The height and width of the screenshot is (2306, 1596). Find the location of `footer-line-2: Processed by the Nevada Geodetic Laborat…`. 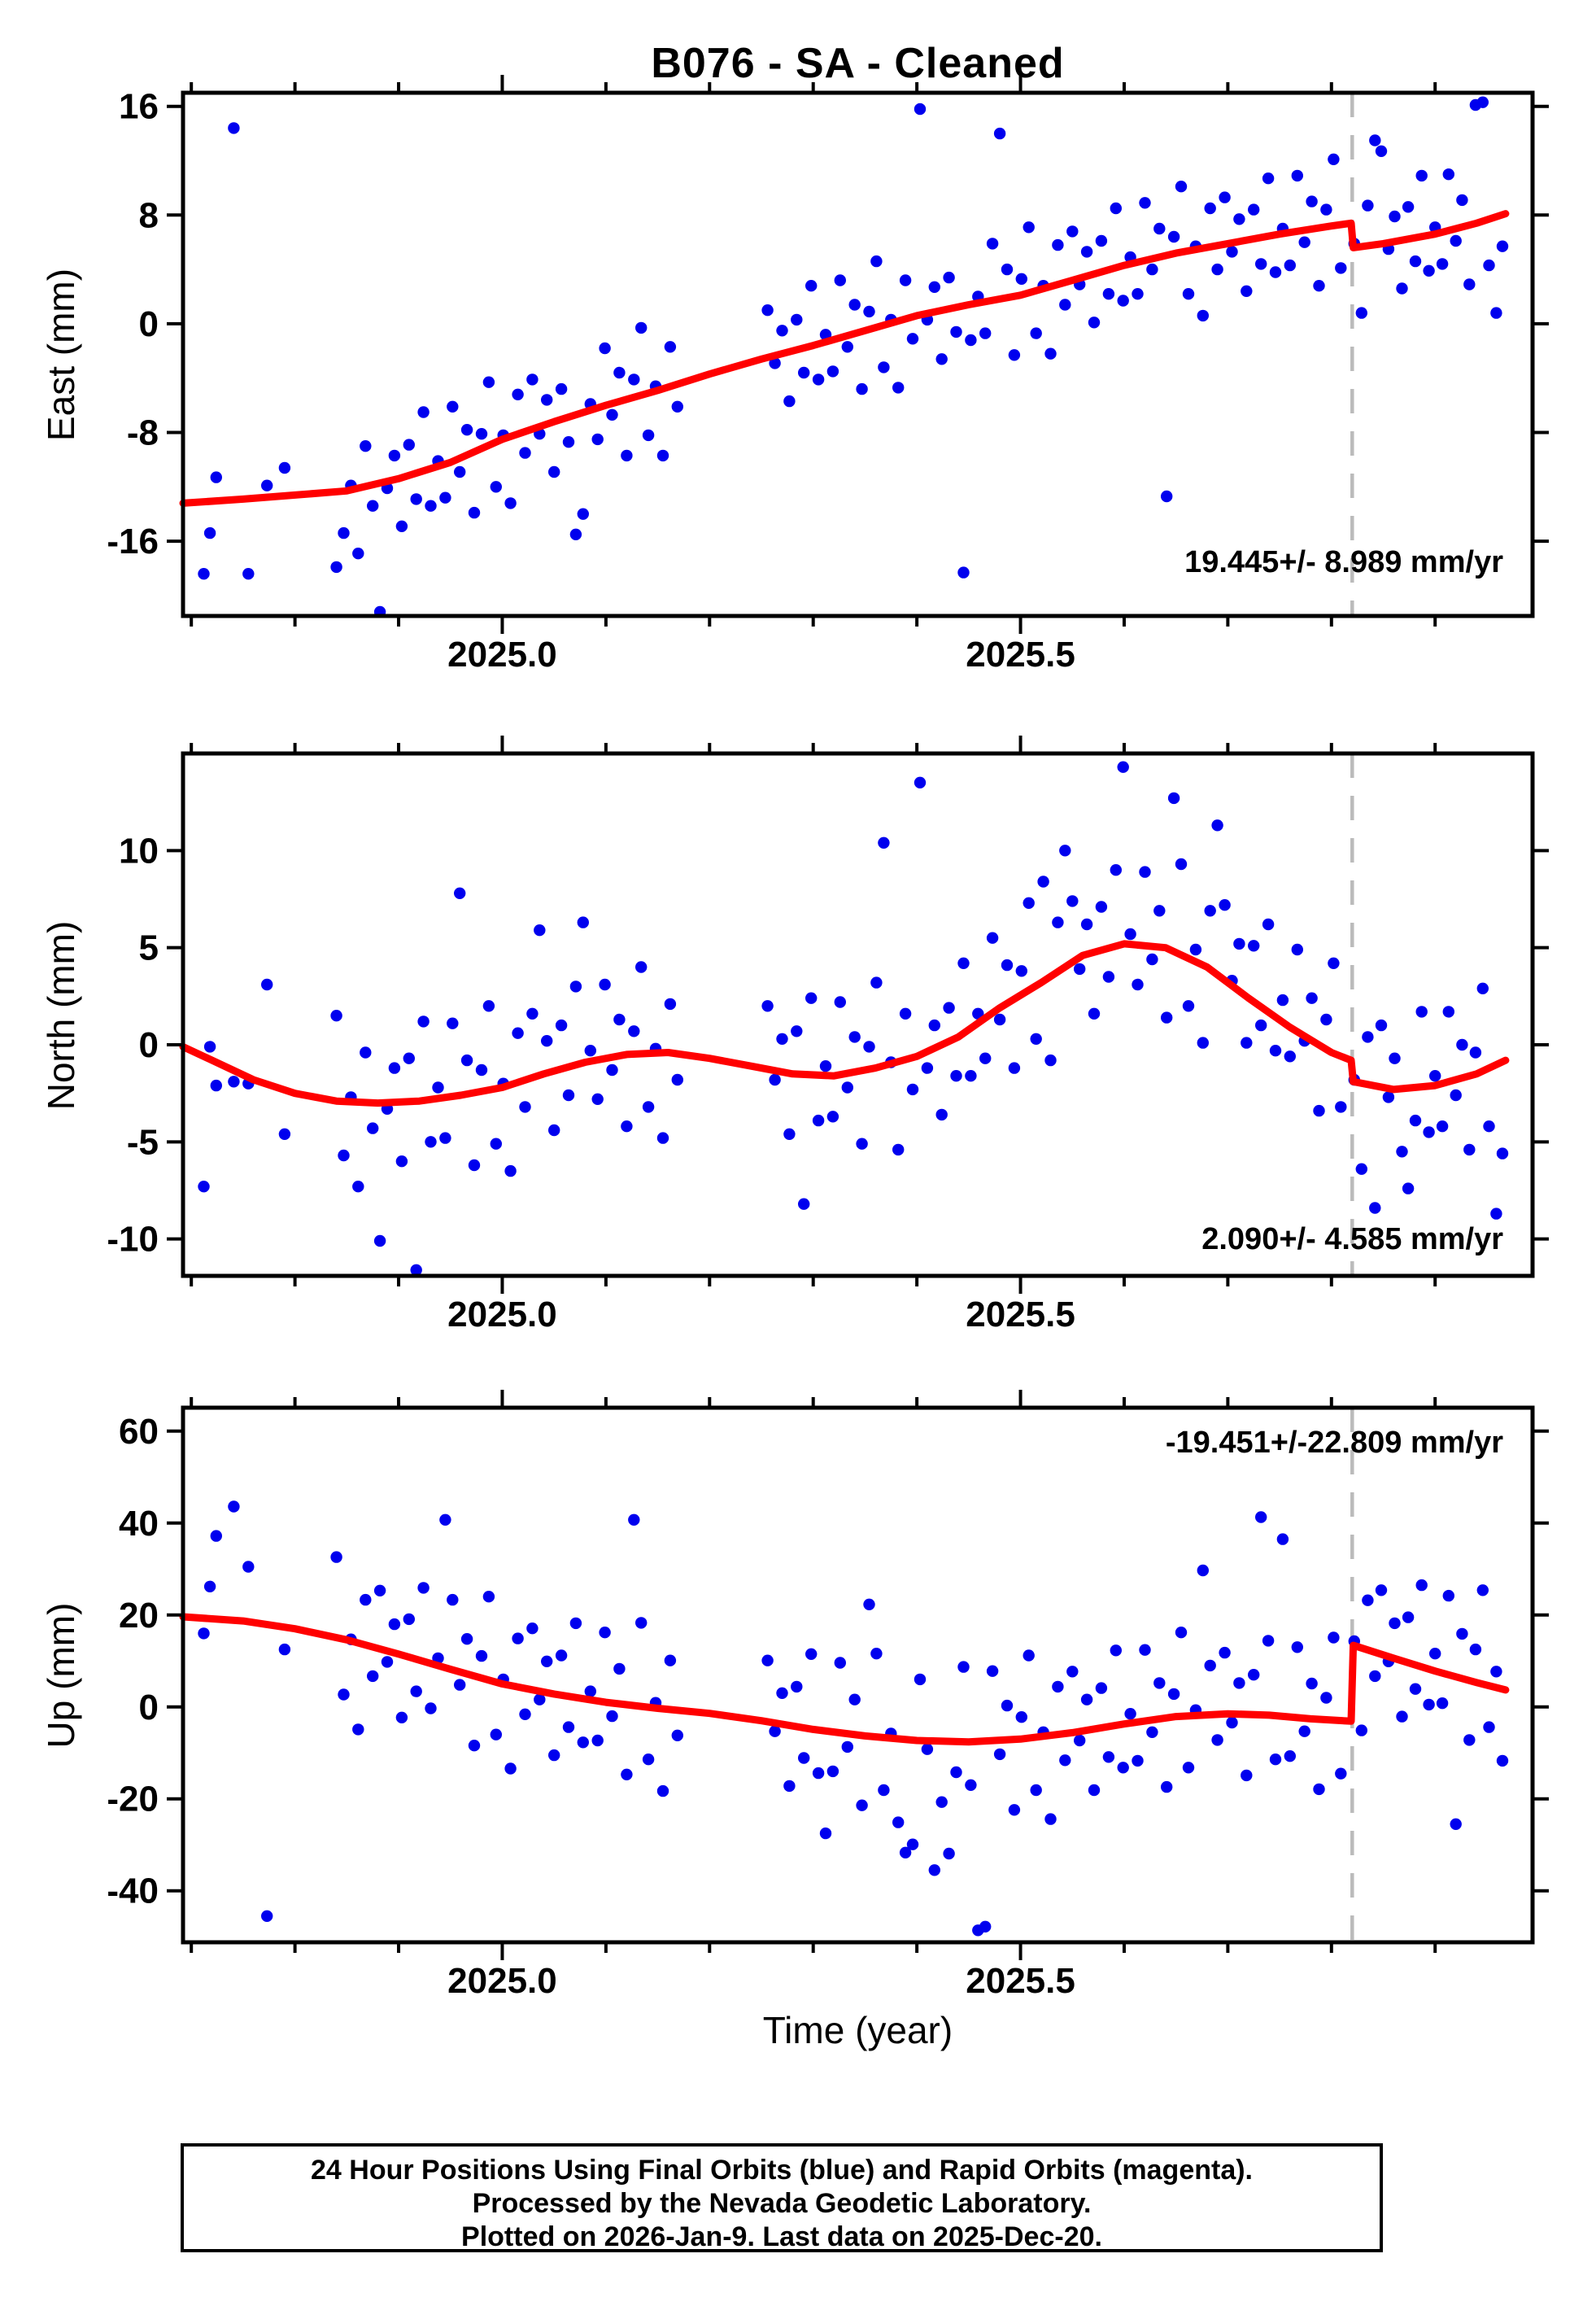

footer-line-2: Processed by the Nevada Geodetic Laborat… is located at coordinates (782, 2203).